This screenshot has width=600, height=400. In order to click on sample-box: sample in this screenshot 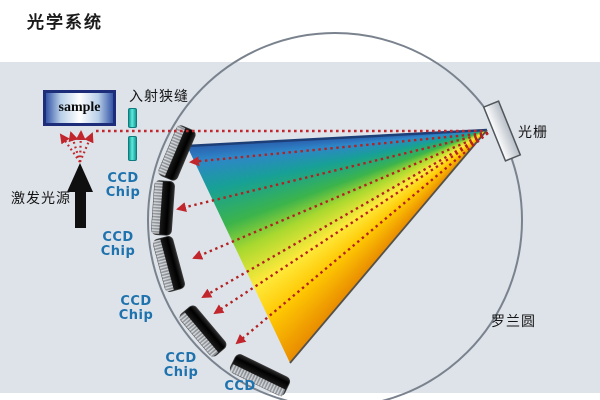, I will do `click(79, 108)`.